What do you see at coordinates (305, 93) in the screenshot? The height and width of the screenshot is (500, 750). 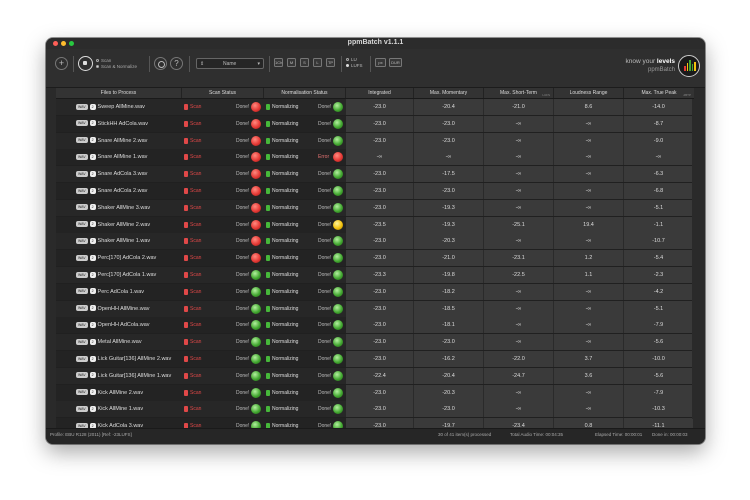 I see `header-normalisation-status: Normalisation Status` at bounding box center [305, 93].